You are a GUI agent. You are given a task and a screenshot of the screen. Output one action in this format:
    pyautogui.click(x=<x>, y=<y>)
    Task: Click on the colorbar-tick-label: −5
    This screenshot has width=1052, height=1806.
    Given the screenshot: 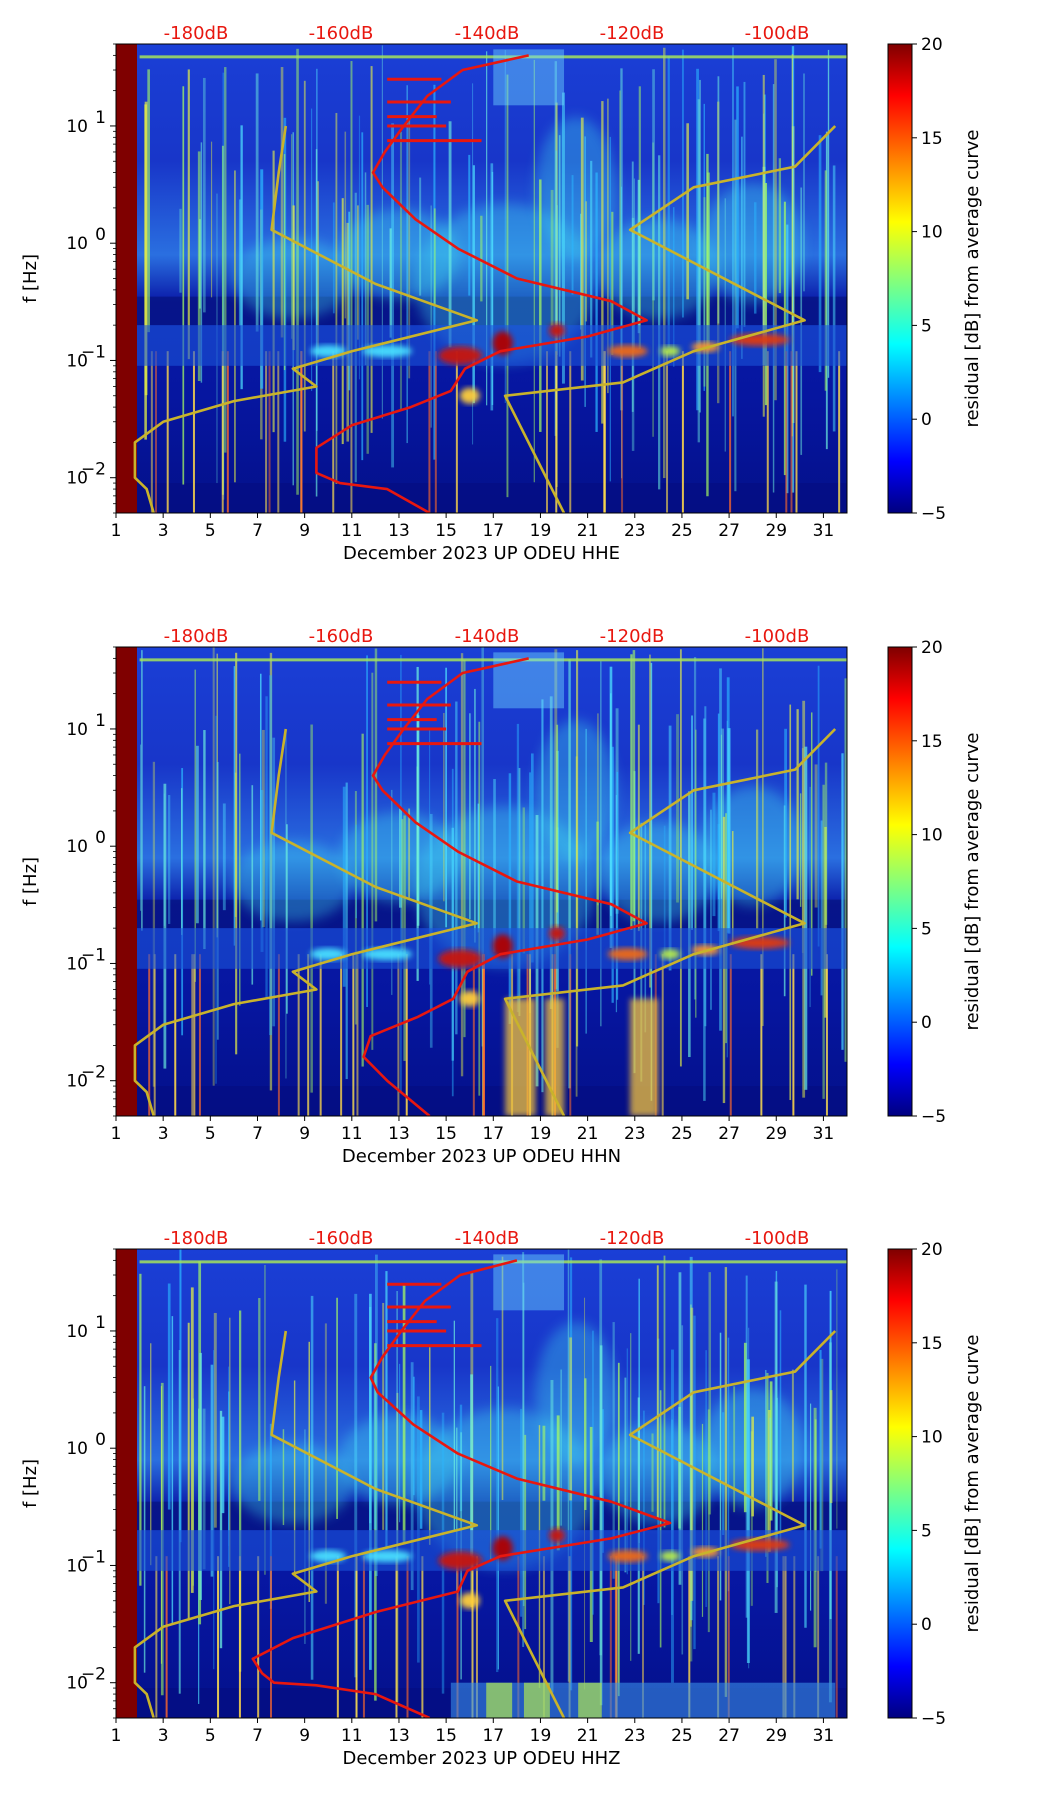 What is the action you would take?
    pyautogui.click(x=933, y=1719)
    